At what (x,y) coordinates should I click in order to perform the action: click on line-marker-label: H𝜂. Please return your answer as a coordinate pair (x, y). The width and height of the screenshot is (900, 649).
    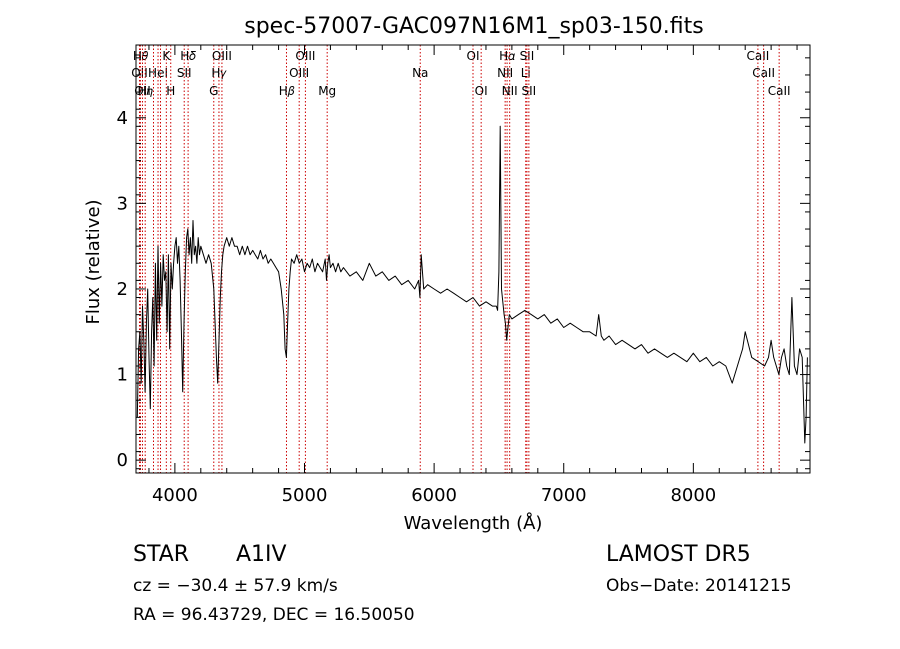
    Looking at the image, I should click on (146, 91).